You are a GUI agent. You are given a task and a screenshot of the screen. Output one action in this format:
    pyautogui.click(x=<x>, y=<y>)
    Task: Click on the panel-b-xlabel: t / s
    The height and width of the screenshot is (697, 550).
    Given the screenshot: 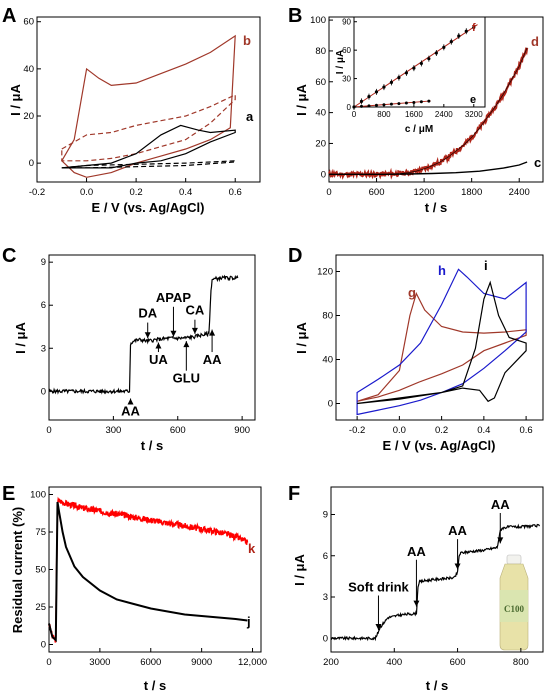 What is the action you would take?
    pyautogui.click(x=436, y=207)
    